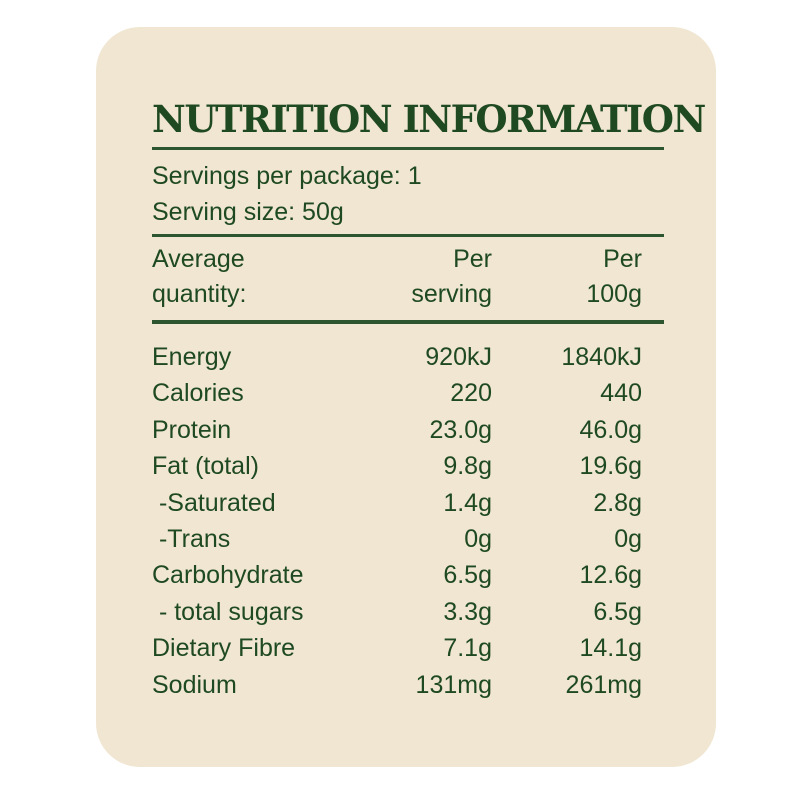 The height and width of the screenshot is (800, 800). Describe the element at coordinates (622, 259) in the screenshot. I see `header-col3-line1: Per` at that location.